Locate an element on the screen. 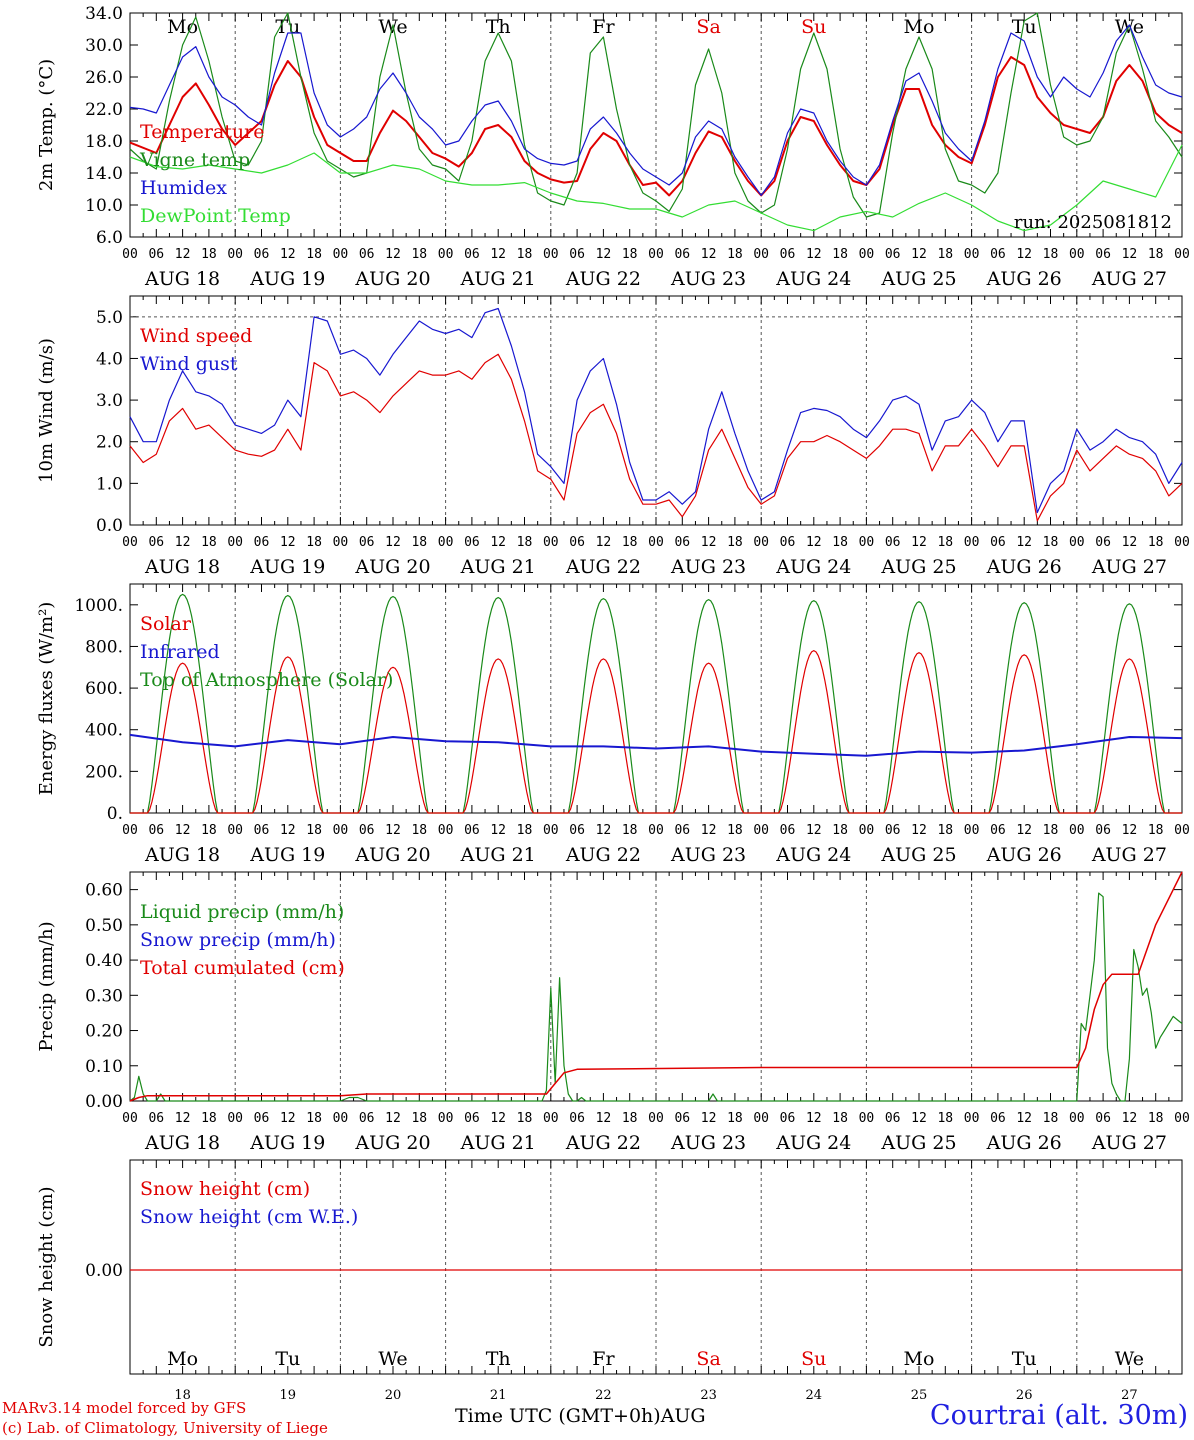 The image size is (1194, 1440). y-tick-label: 0.60 is located at coordinates (104, 891).